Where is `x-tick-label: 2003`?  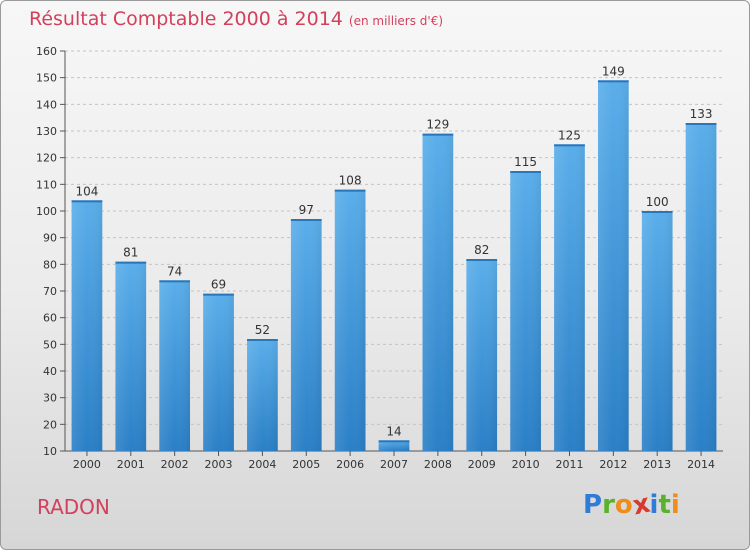
x-tick-label: 2003 is located at coordinates (219, 464).